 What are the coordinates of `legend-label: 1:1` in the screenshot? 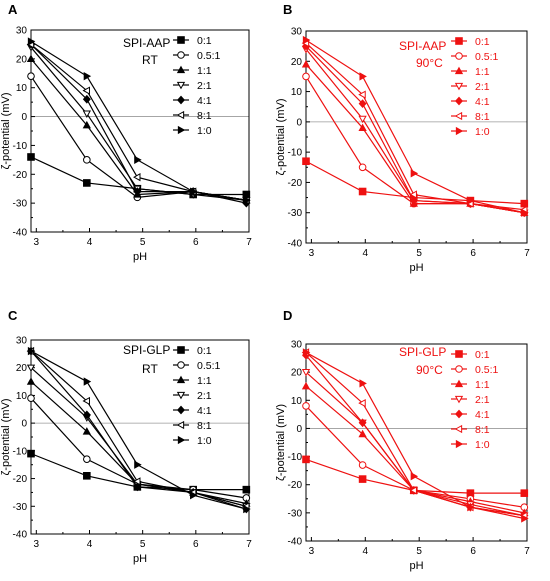 It's located at (482, 72).